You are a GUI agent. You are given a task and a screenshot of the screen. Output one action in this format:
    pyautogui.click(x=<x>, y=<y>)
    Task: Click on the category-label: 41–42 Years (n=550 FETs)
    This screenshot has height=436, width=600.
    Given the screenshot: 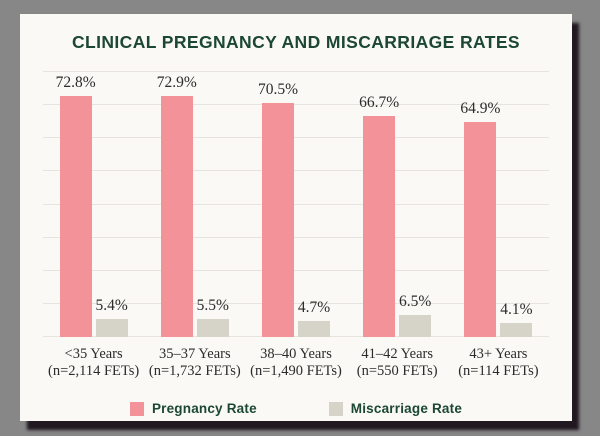 What is the action you would take?
    pyautogui.click(x=397, y=362)
    